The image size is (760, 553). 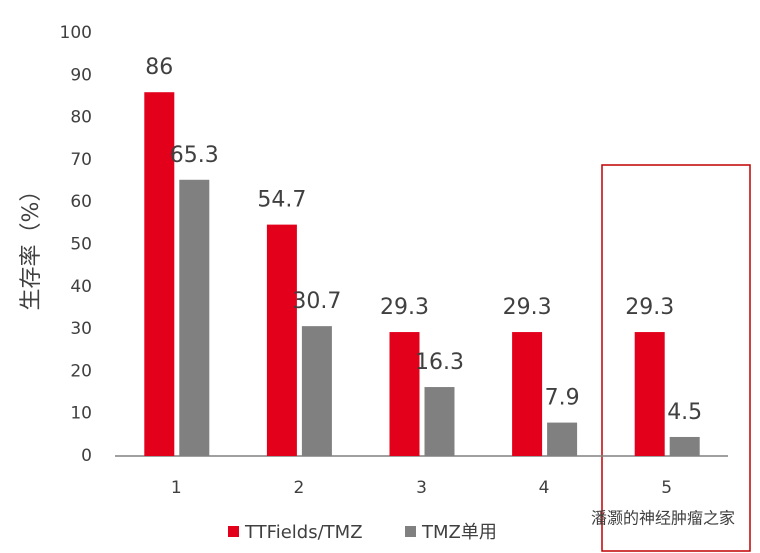 I want to click on y-tick-label: 50, so click(x=81, y=245).